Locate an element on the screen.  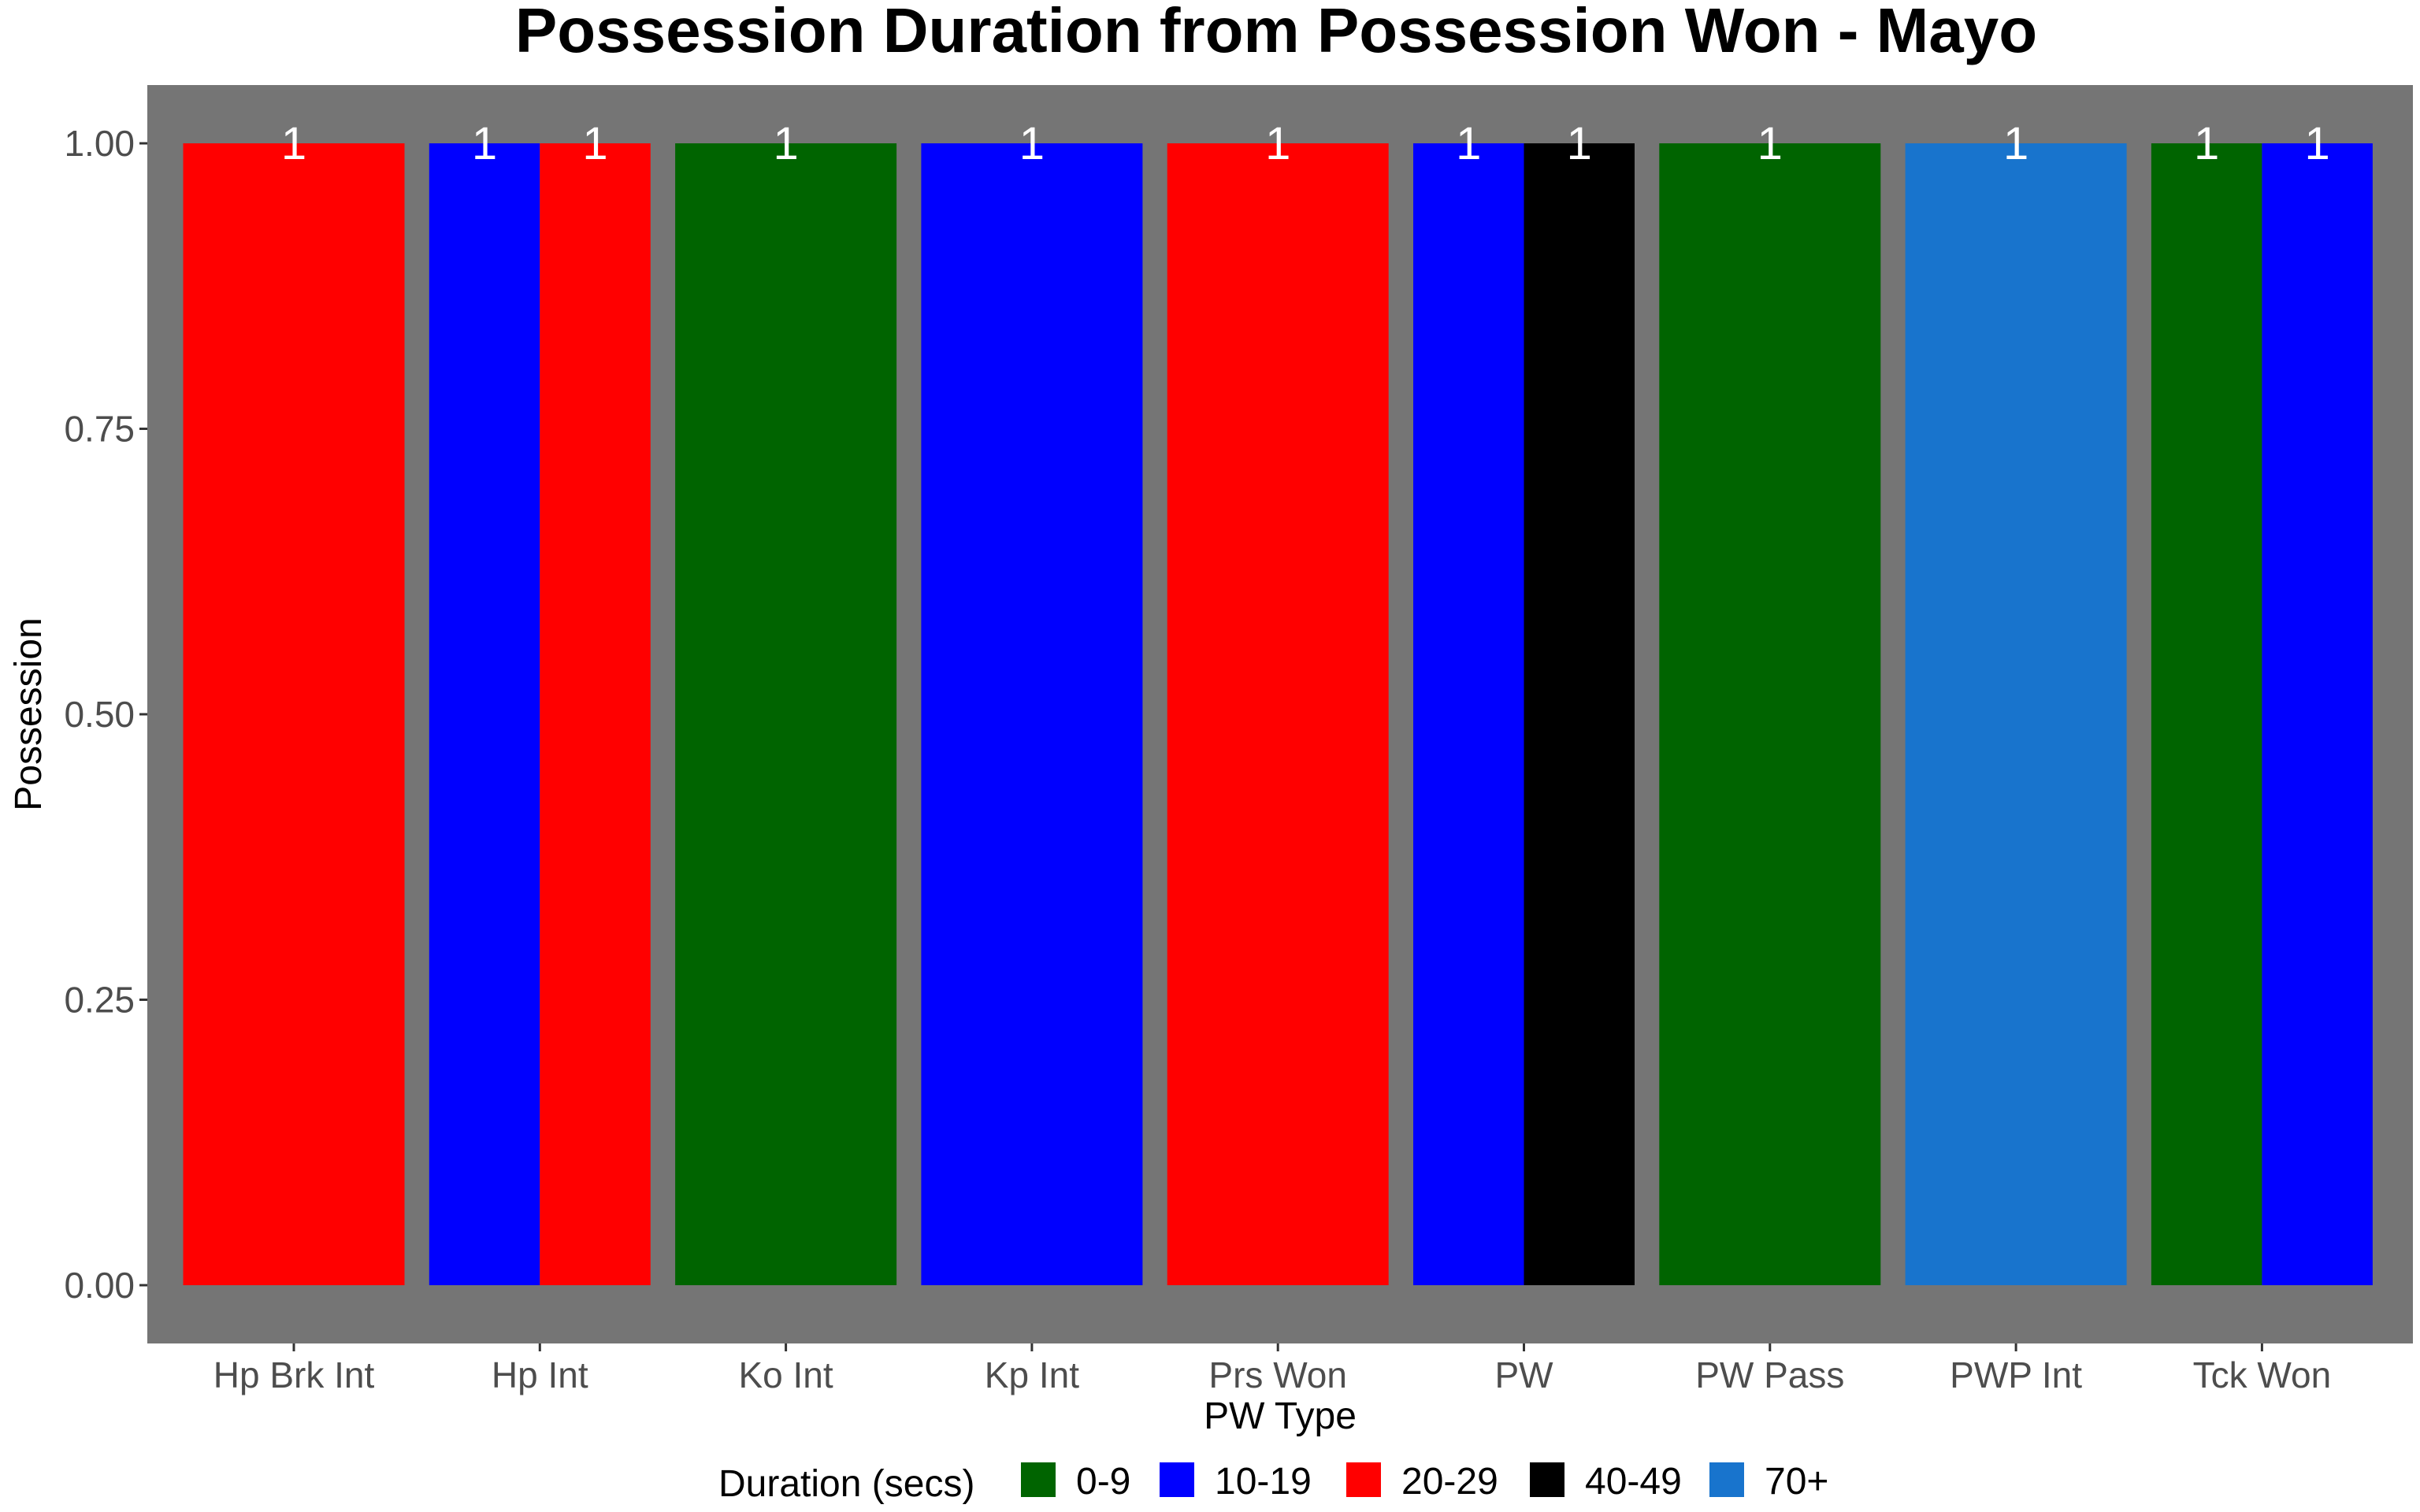
legend-label: 10-19 is located at coordinates (1263, 1482).